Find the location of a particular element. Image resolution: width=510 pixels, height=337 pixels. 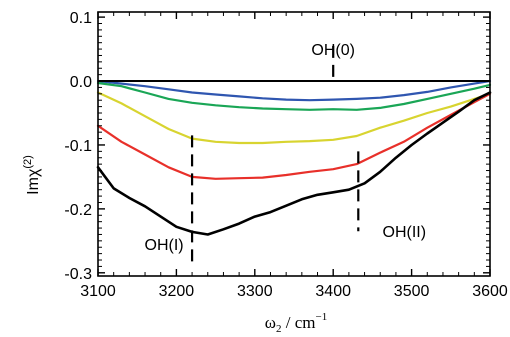

x-tick-label: 3500 is located at coordinates (412, 291).